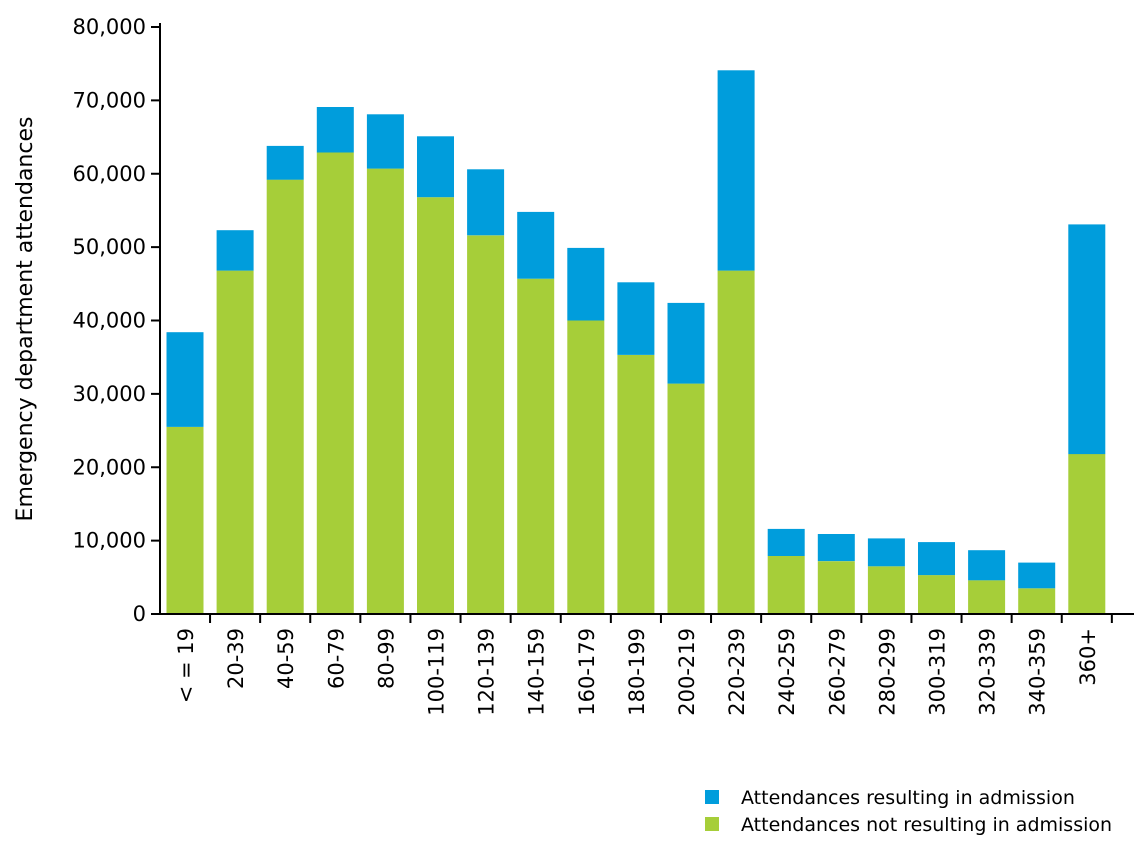  What do you see at coordinates (109, 467) in the screenshot?
I see `y-tick-label: 20,000` at bounding box center [109, 467].